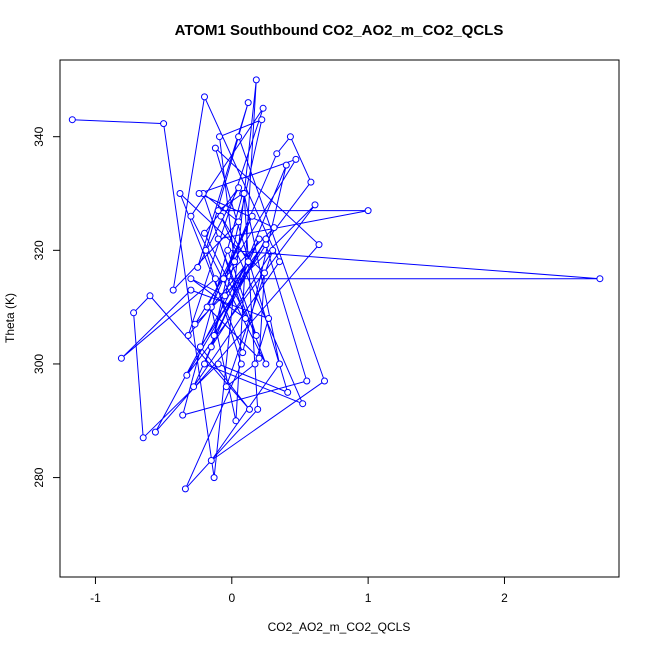 Image resolution: width=650 pixels, height=650 pixels. What do you see at coordinates (46, 307) in the screenshot?
I see `y-axis: 280 300 320 340` at bounding box center [46, 307].